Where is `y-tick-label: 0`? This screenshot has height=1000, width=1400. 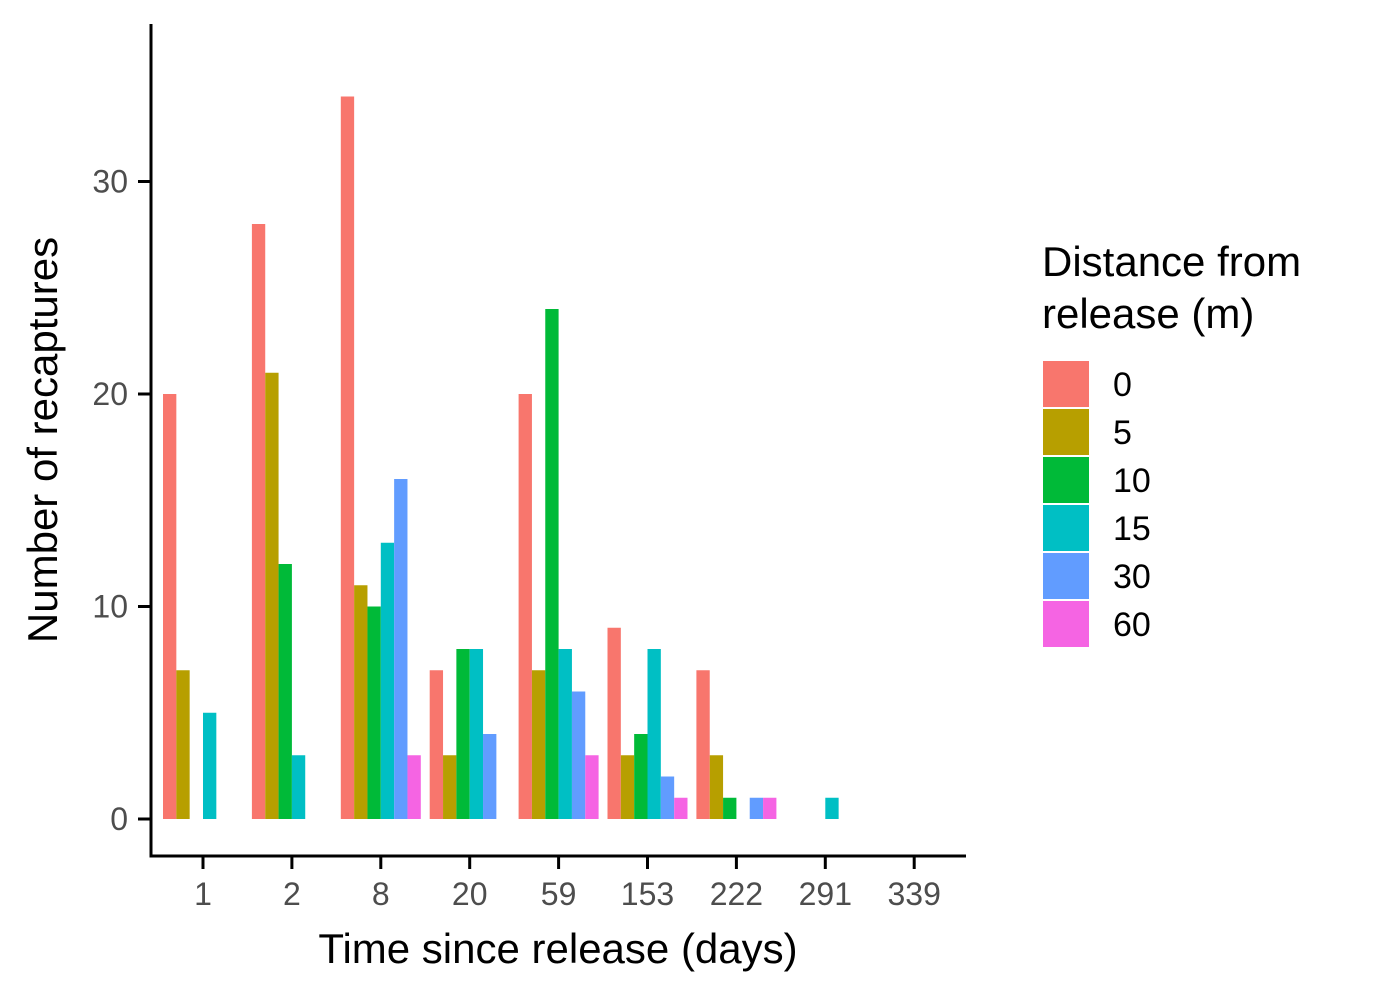 y-tick-label: 0 is located at coordinates (119, 819).